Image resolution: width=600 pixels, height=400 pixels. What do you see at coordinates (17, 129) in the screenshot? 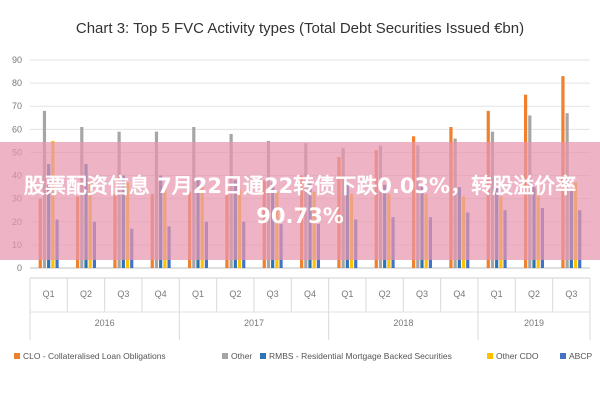
I see `y-tick-label: 60` at bounding box center [17, 129].